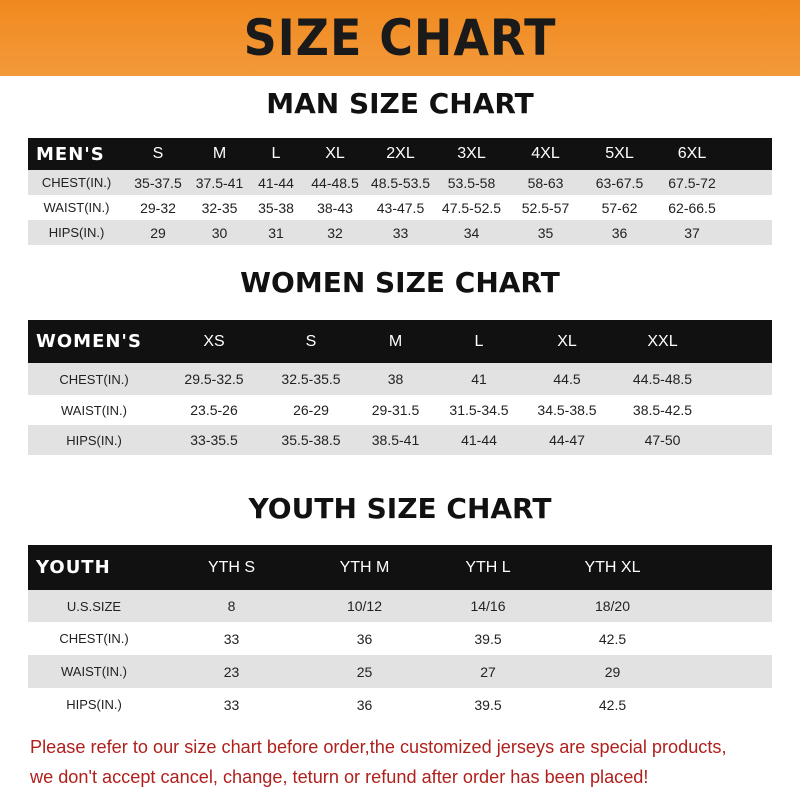 This screenshot has height=800, width=800. Describe the element at coordinates (219, 232) in the screenshot. I see `measurement-cell: 30` at that location.